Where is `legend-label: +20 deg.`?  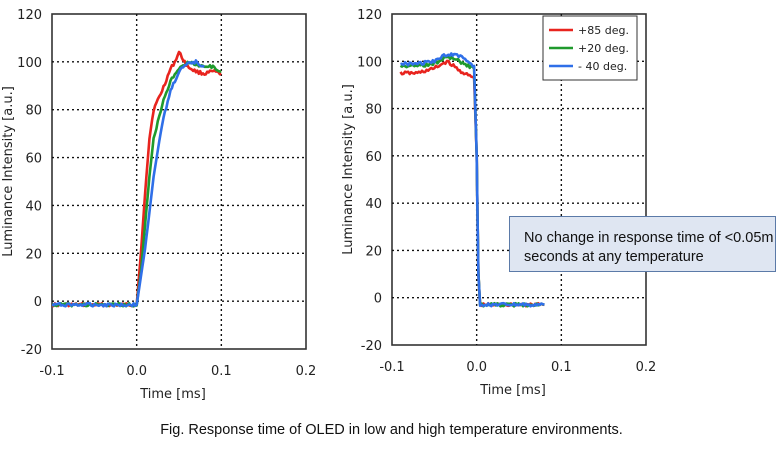 legend-label: +20 deg. is located at coordinates (603, 48).